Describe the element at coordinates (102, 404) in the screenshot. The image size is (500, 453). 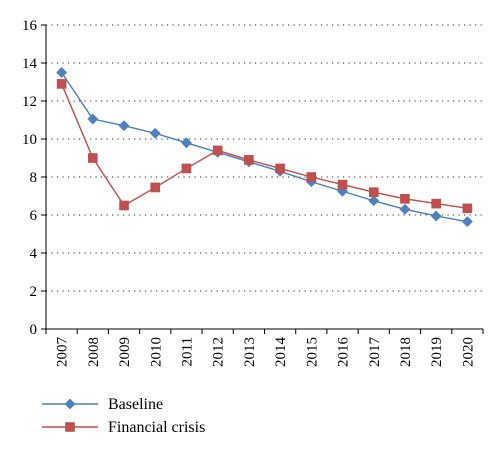
I see `legend-entry-0: Baseline` at that location.